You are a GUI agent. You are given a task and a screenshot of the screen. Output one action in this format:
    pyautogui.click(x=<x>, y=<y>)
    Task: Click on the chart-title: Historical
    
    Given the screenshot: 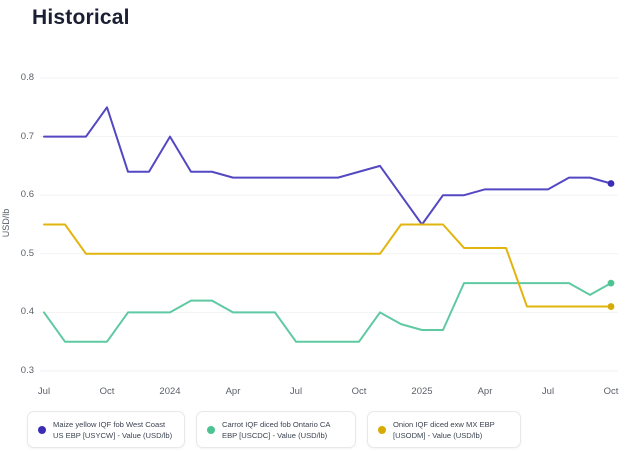 What is the action you would take?
    pyautogui.click(x=81, y=17)
    